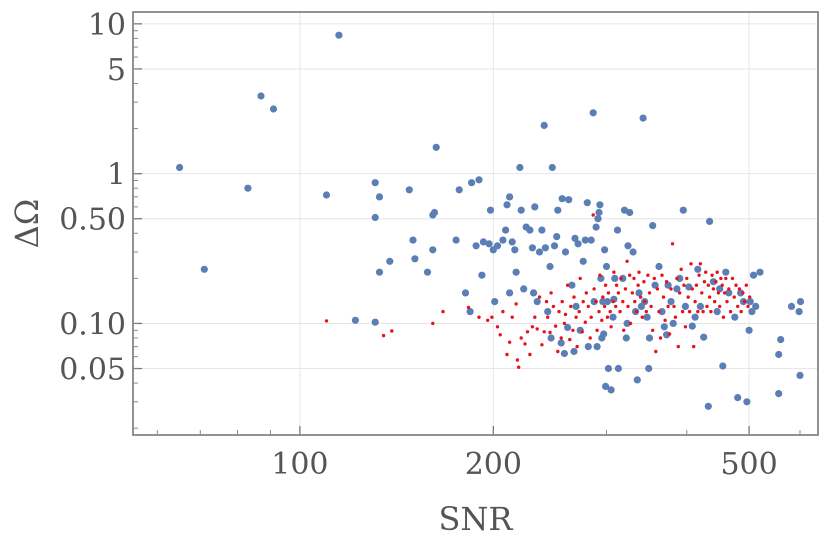 This screenshot has width=830, height=547. What do you see at coordinates (92, 220) in the screenshot?
I see `y-tick-label: 0.50` at bounding box center [92, 220].